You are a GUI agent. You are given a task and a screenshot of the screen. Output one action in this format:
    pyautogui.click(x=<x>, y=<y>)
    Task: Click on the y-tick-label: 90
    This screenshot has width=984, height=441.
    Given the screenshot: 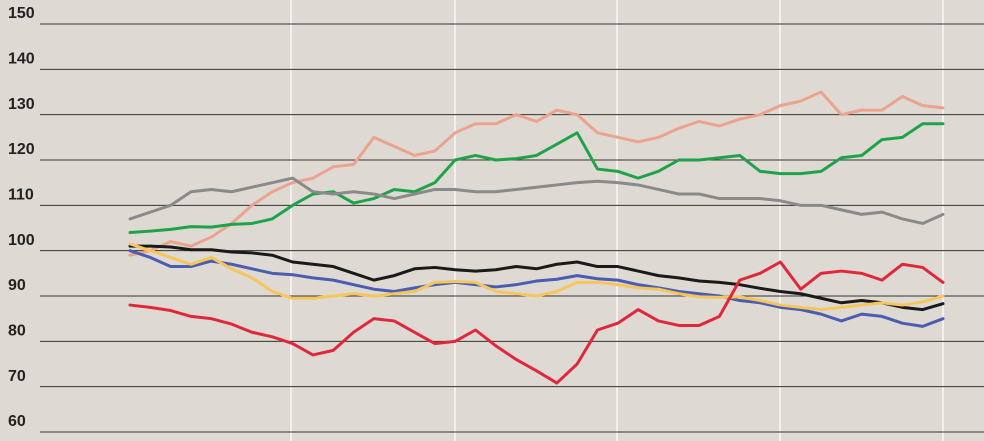 What is the action you would take?
    pyautogui.click(x=17, y=285)
    